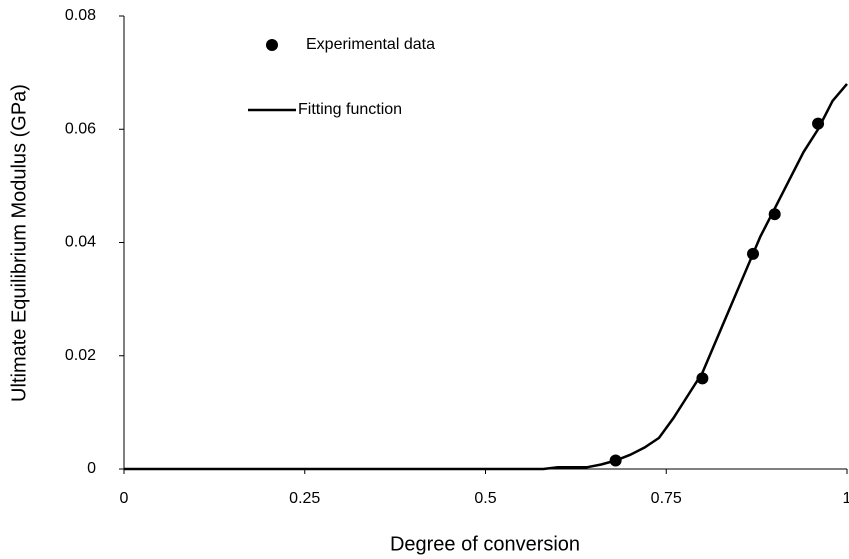  What do you see at coordinates (80, 355) in the screenshot?
I see `y-tick-label: 0.02` at bounding box center [80, 355].